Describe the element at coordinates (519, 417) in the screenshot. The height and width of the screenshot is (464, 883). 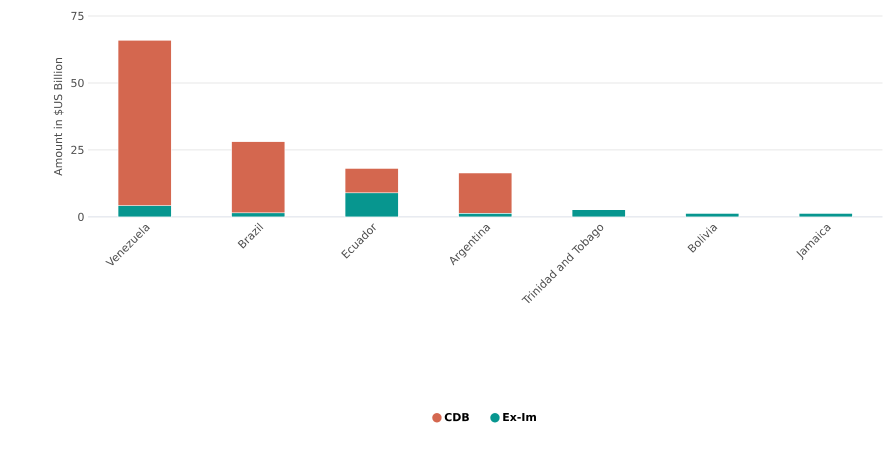
I see `legend-label: Ex-Im` at that location.